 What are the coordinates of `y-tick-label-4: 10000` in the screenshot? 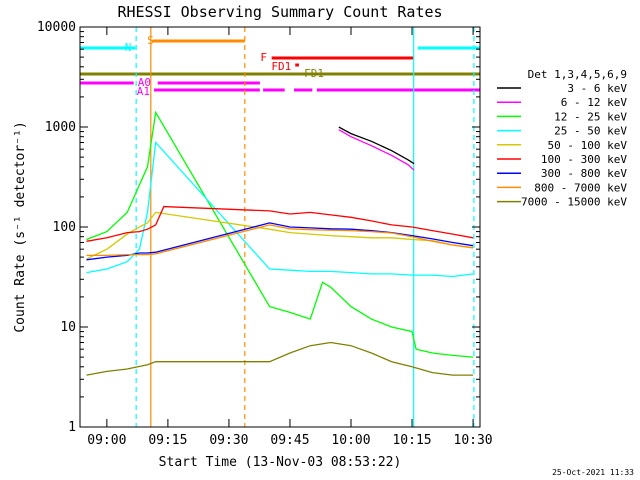 It's located at (56, 27).